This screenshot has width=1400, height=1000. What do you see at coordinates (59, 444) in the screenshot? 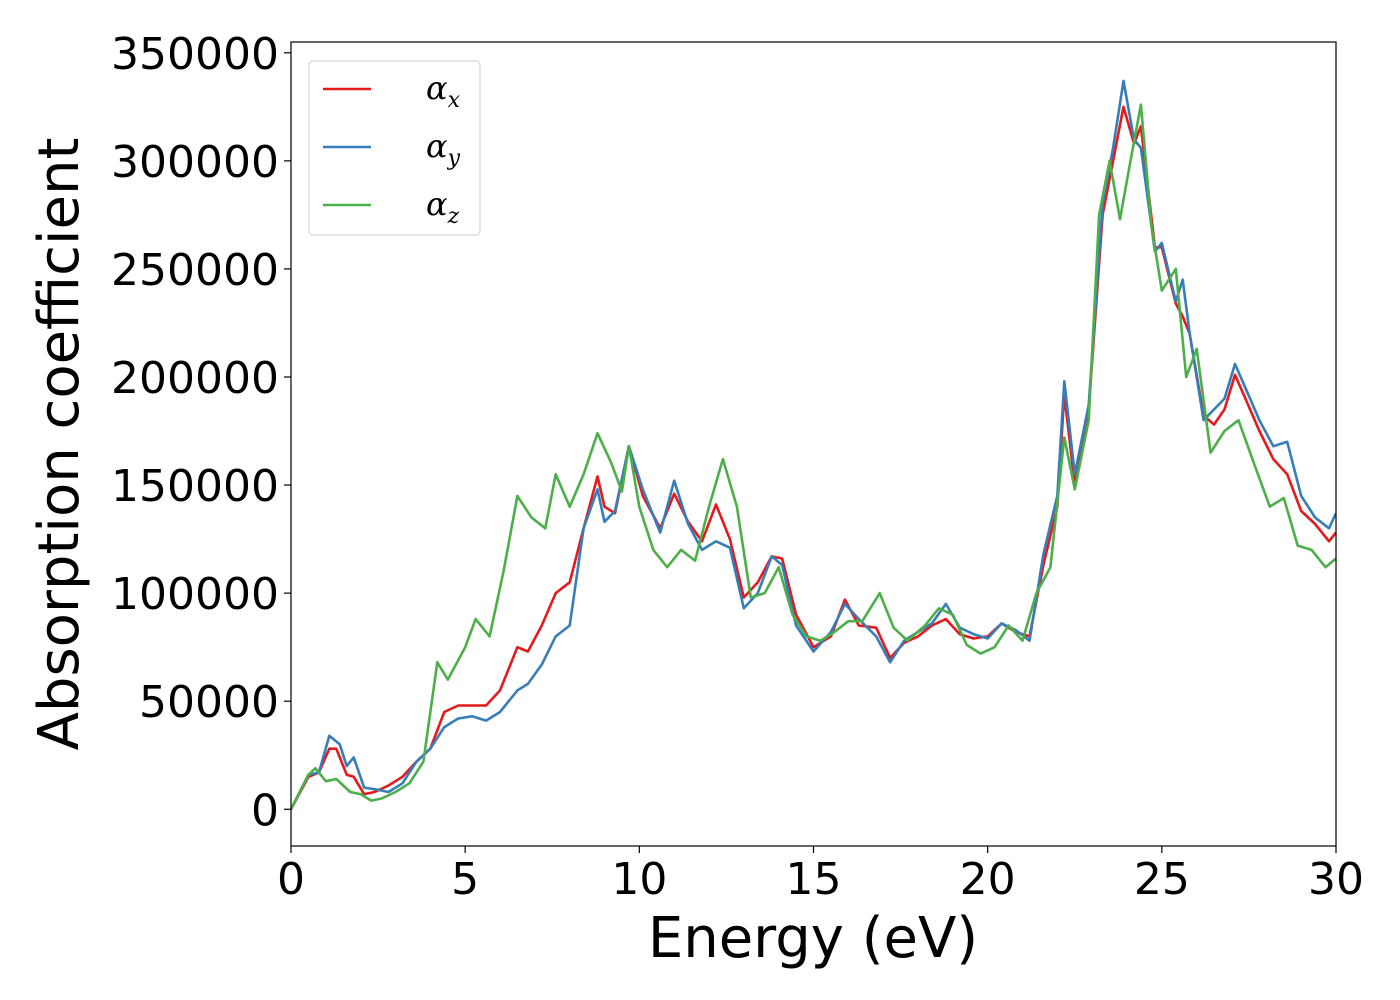
I see `y-axis-title: Absorption coefficient` at bounding box center [59, 444].